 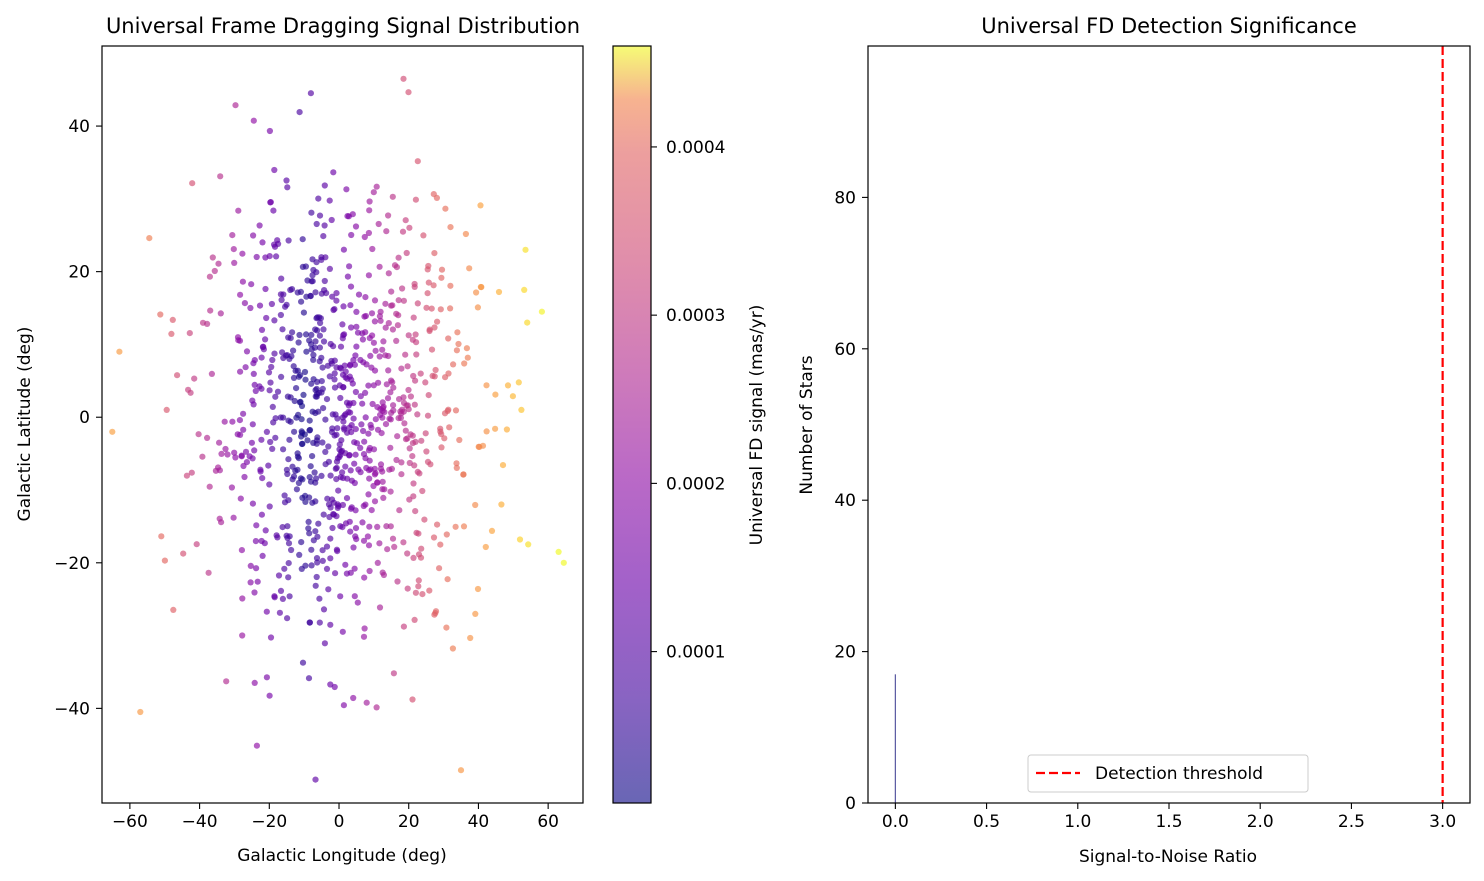 I want to click on snr-y-tick-label: 60, so click(x=845, y=350).